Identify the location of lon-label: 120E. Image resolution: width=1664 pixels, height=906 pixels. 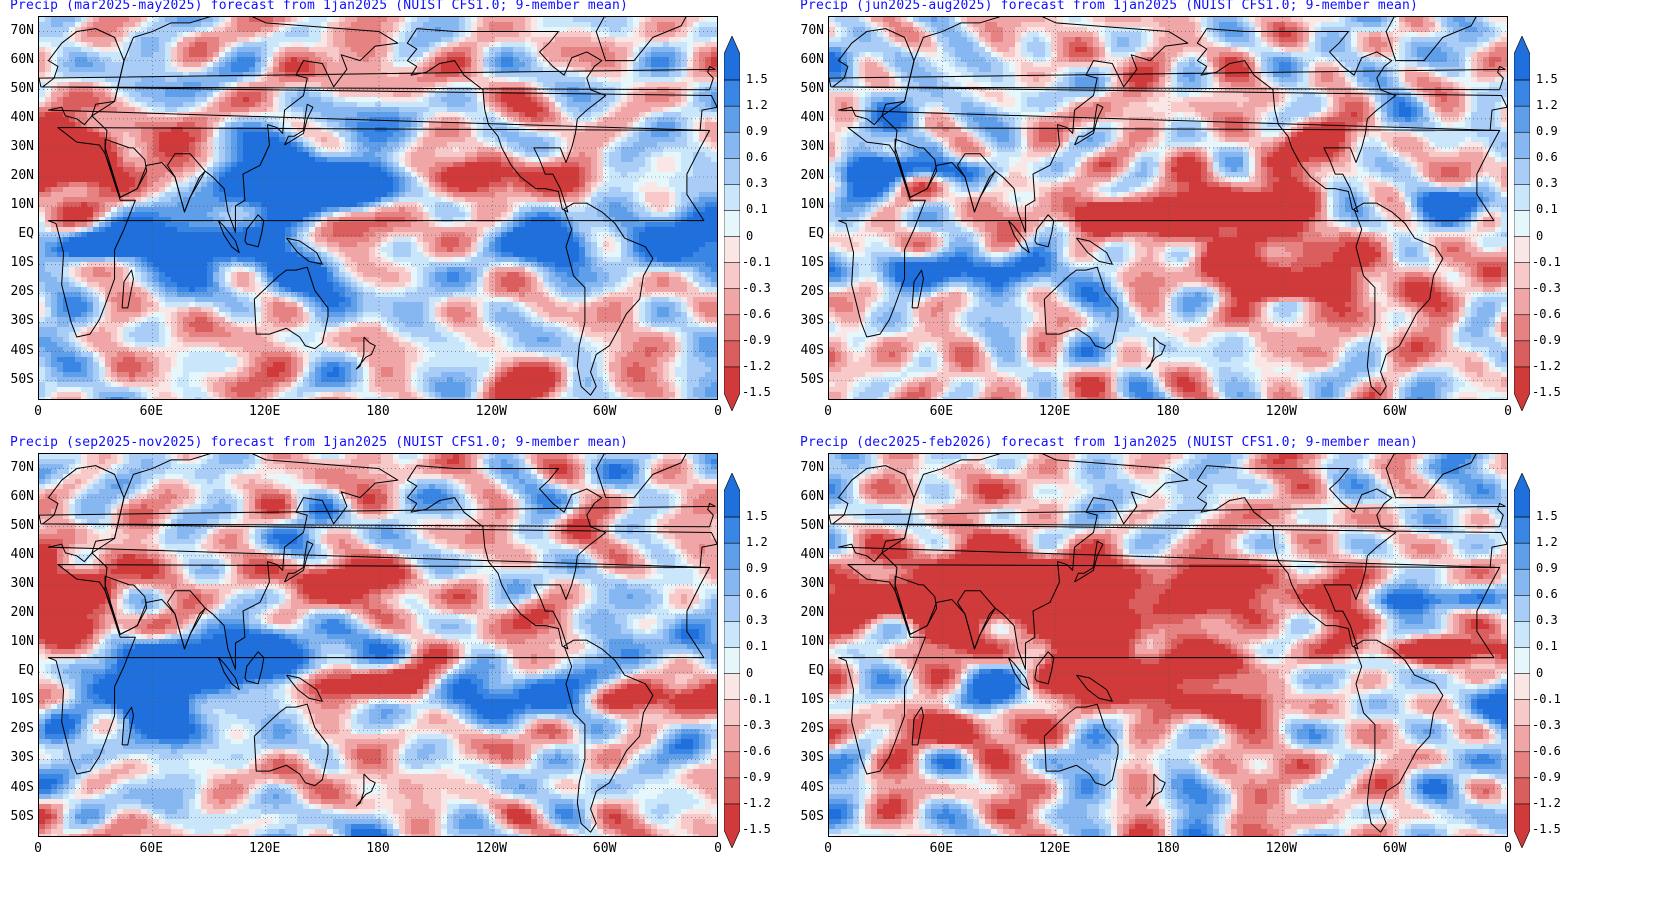
(264, 411).